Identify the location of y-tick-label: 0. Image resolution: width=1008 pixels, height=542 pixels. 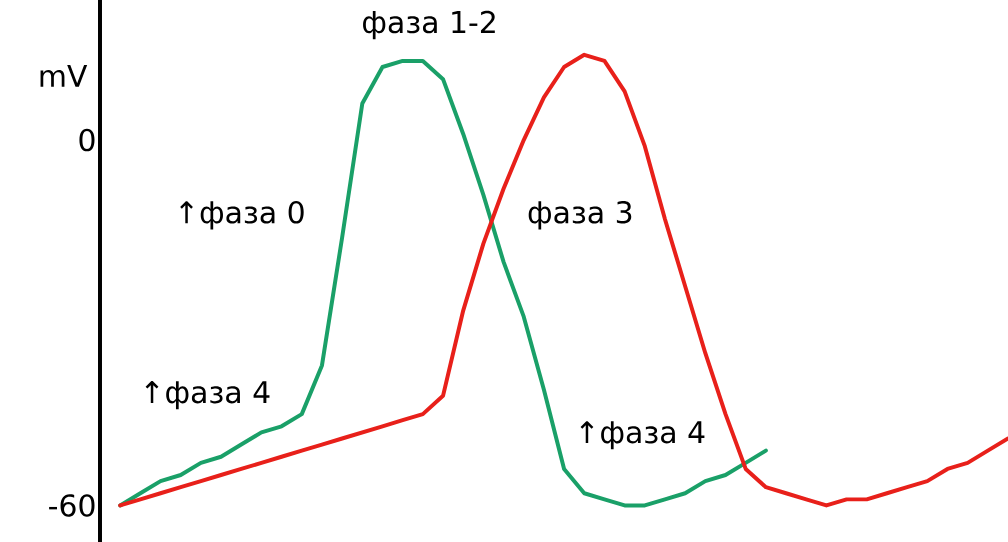
(87, 140).